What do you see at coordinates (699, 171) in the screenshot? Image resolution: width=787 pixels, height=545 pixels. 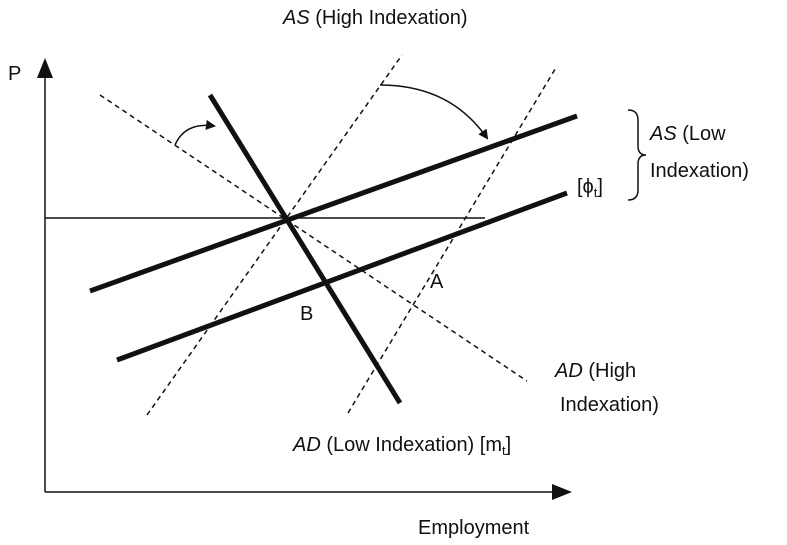 I see `as-low-label-2: Indexation)` at bounding box center [699, 171].